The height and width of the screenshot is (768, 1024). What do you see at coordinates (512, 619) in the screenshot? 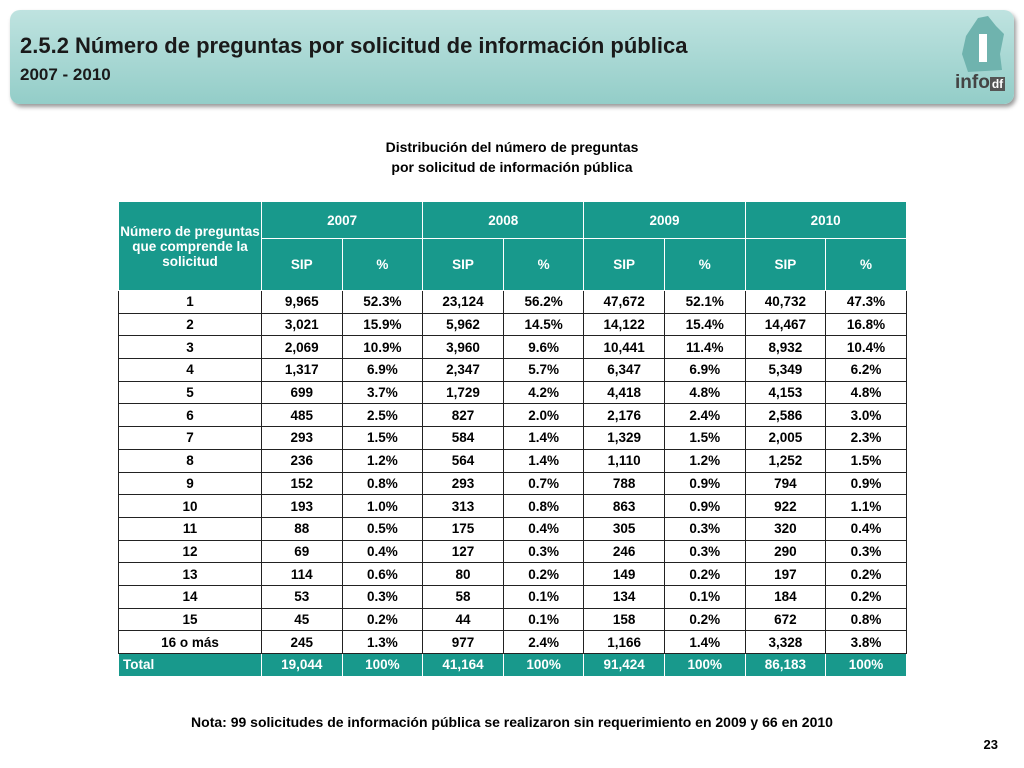
I see `data-row: 15 45 0.2% 44 0.1% 158 0.2% 672 0.8%` at bounding box center [512, 619].